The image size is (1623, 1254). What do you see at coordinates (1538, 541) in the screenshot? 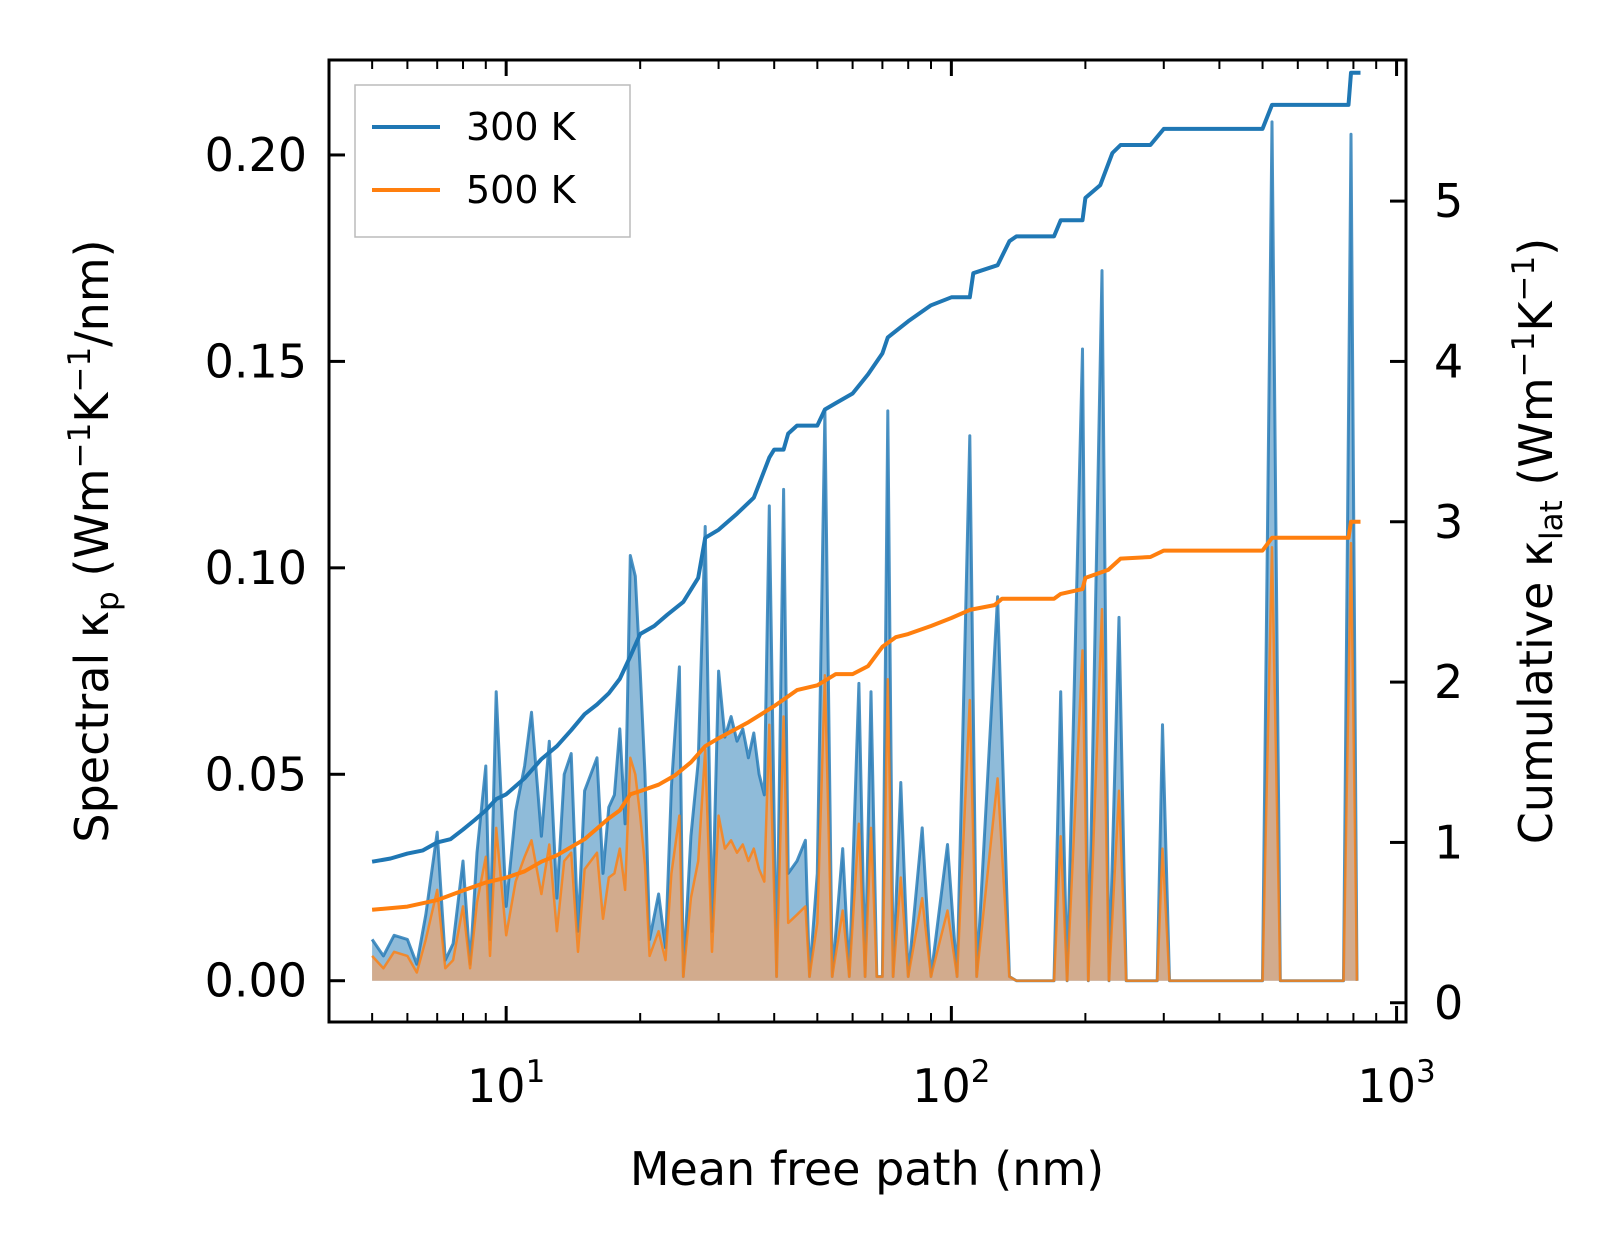
I see `y-axis-right-label: Cumulative κlat (Wm−1K−1)` at bounding box center [1538, 541].